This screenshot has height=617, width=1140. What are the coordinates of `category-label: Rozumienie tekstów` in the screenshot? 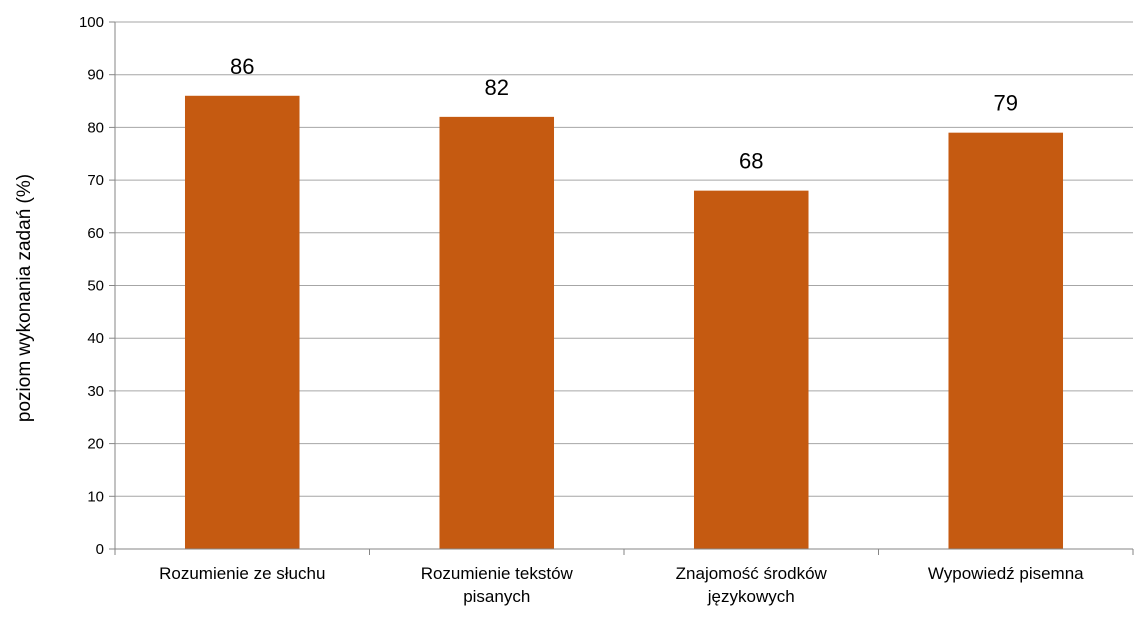 It's located at (497, 573).